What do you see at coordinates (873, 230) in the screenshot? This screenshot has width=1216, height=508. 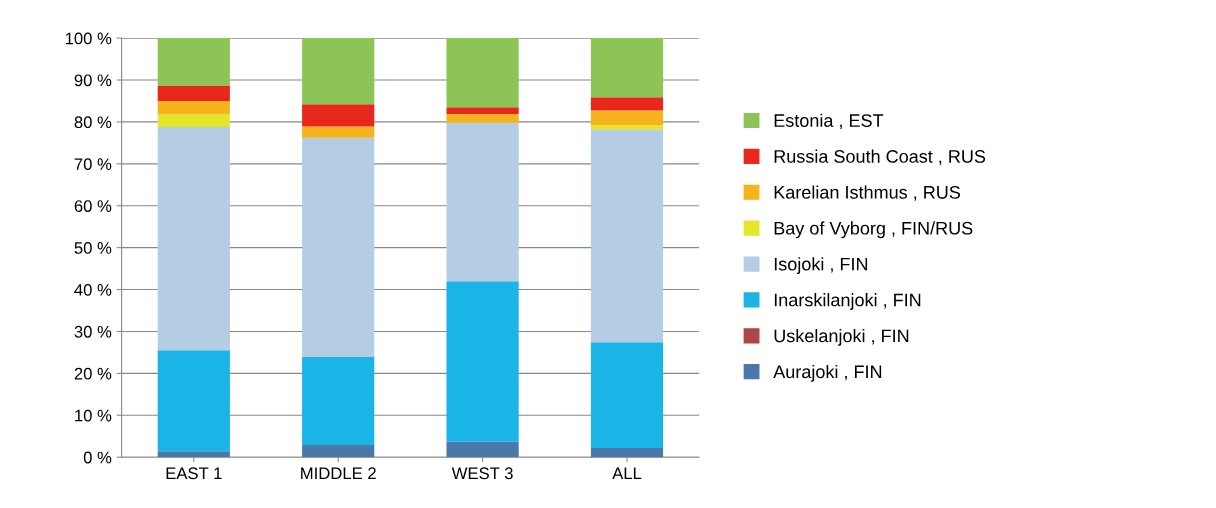 I see `legend-label: Bay of Vyborg , FIN/RUS` at bounding box center [873, 230].